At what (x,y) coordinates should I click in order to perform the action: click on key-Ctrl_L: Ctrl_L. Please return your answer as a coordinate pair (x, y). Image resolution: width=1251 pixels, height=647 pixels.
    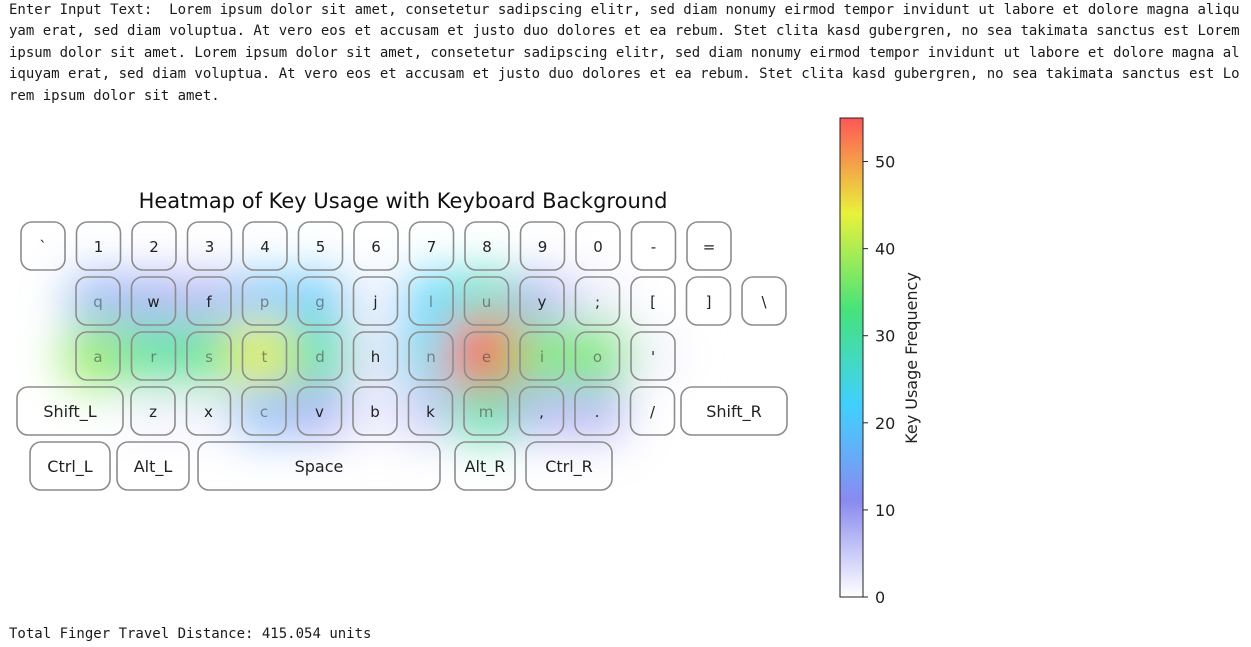
    Looking at the image, I should click on (70, 466).